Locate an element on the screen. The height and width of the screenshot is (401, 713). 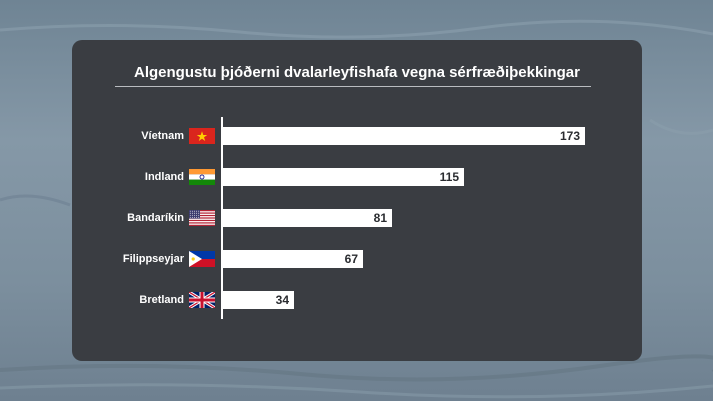
bar-value-label: 115 is located at coordinates (449, 177).